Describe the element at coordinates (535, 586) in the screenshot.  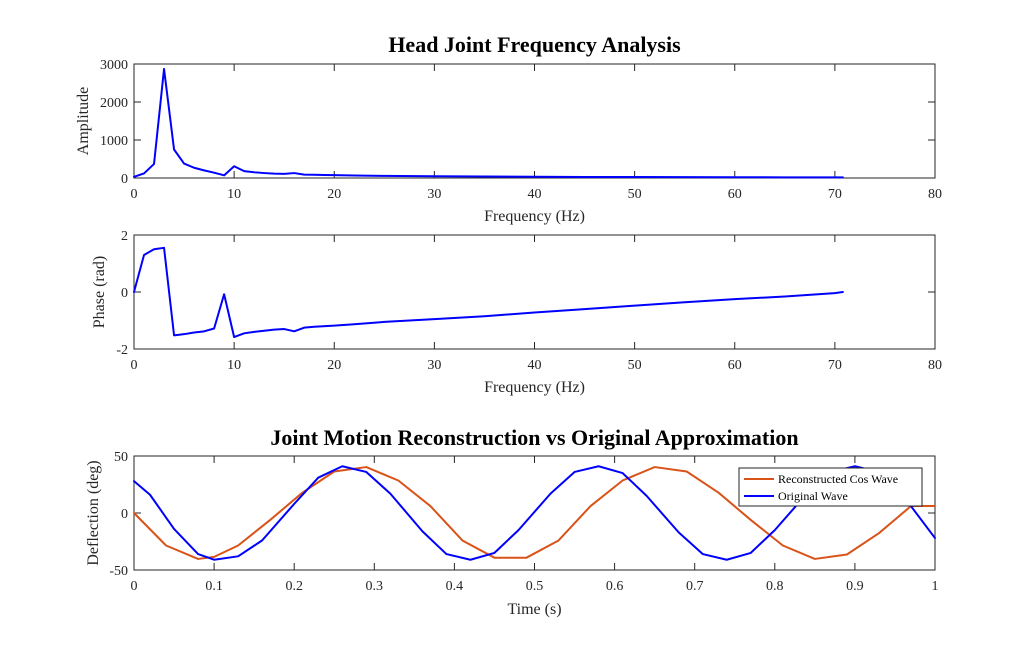
I see `deflection-xtick-label: 0.5` at that location.